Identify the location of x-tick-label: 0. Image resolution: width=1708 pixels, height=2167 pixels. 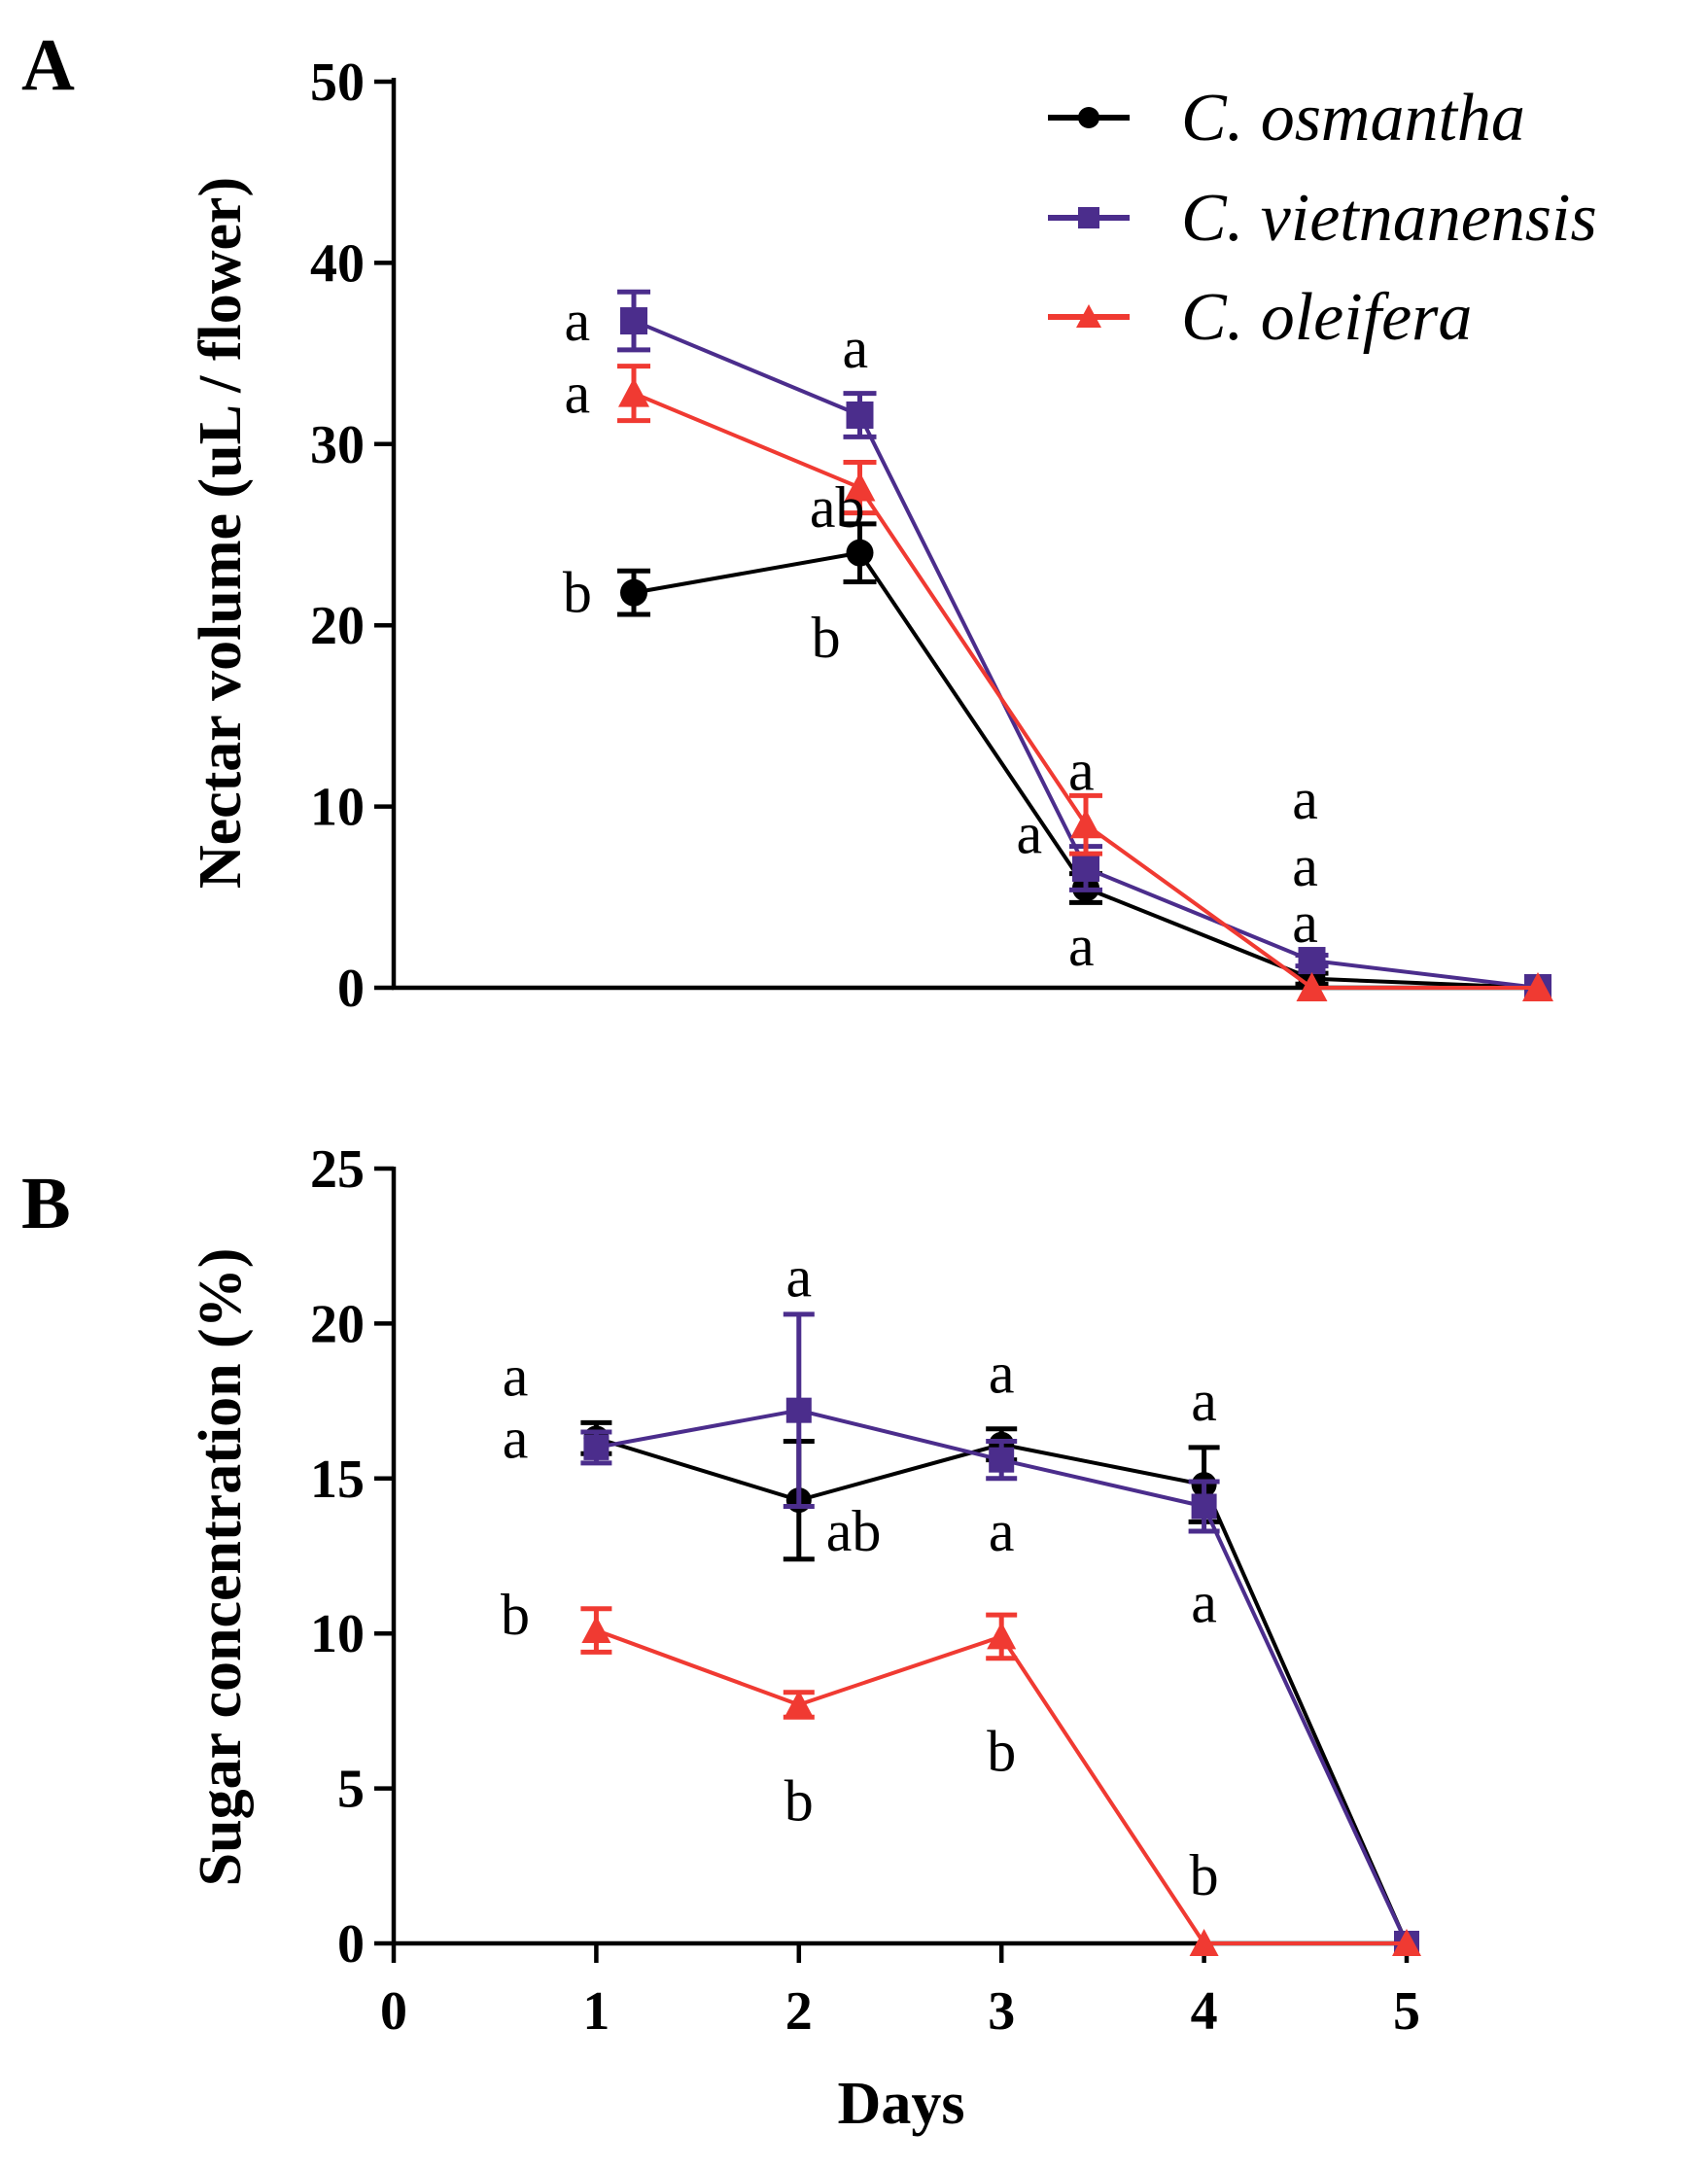
(394, 2011).